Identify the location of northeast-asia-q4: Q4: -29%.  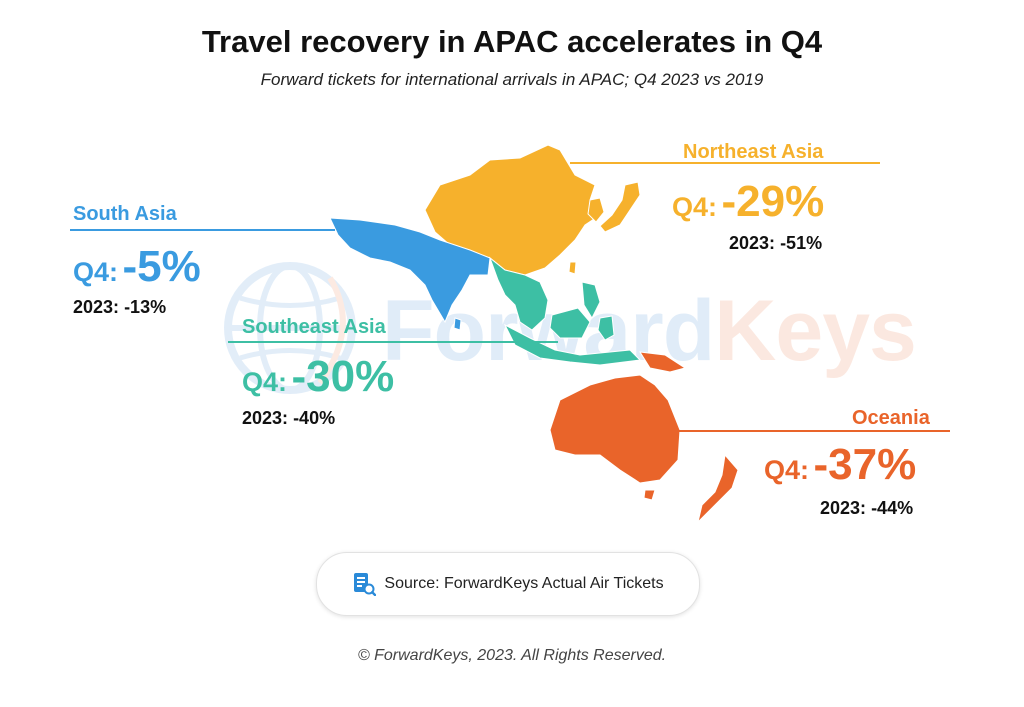
(748, 202).